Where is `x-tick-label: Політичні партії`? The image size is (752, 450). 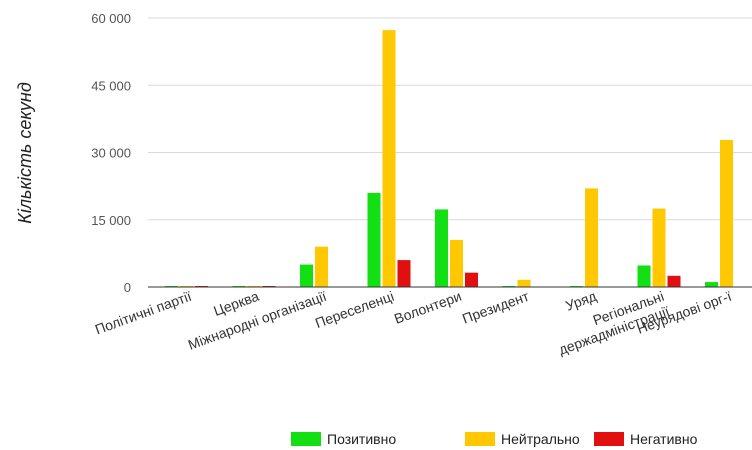
x-tick-label: Політичні партії is located at coordinates (143, 313).